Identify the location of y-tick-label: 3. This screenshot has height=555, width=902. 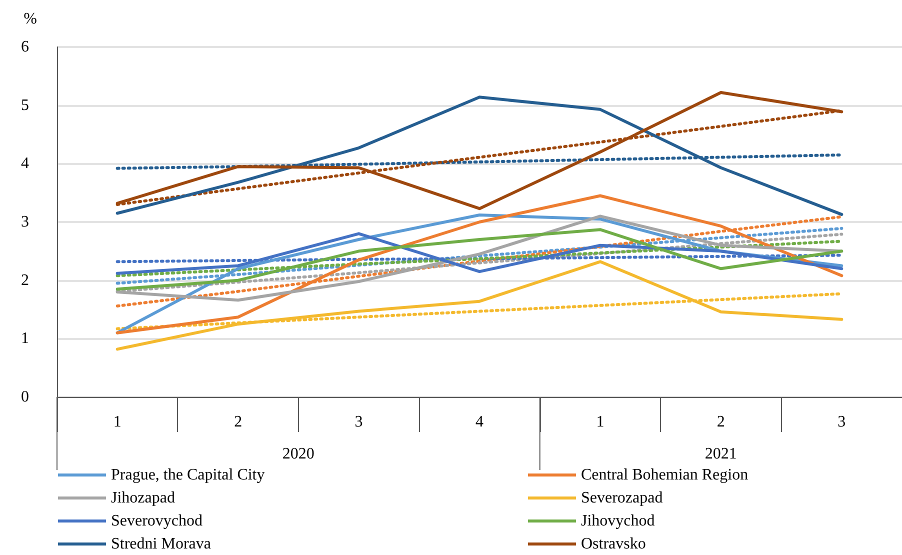
(25, 222).